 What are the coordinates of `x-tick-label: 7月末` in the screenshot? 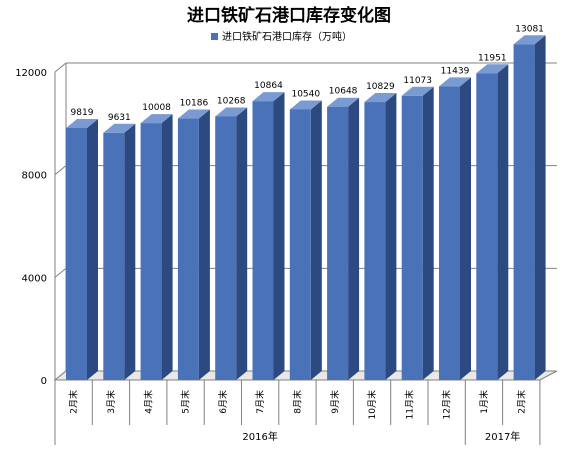 It's located at (260, 402).